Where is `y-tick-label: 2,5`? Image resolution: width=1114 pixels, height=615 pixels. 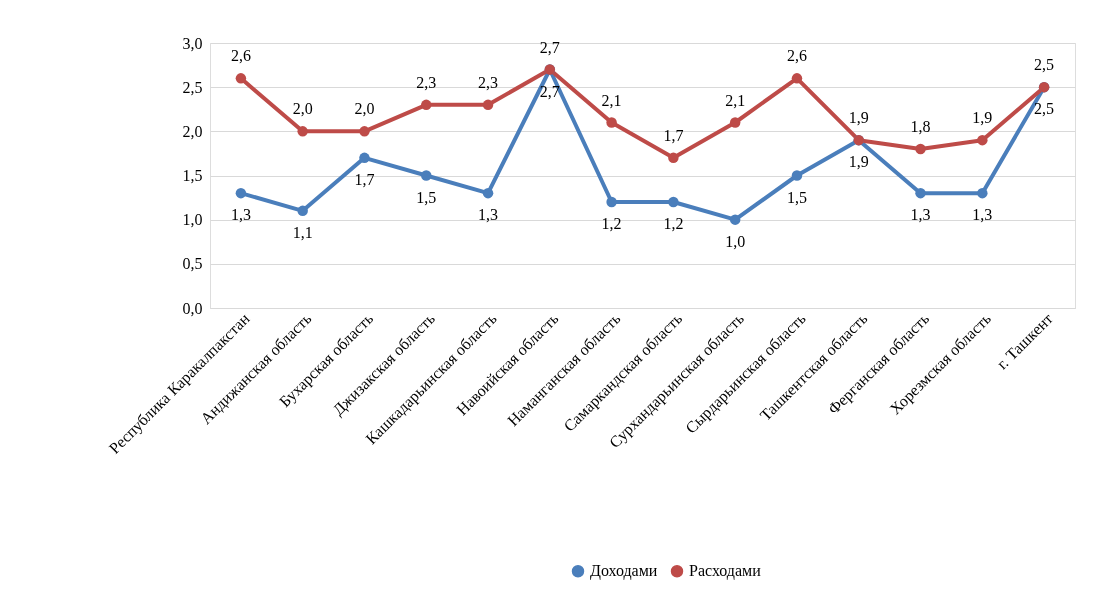 y-tick-label: 2,5 is located at coordinates (192, 87).